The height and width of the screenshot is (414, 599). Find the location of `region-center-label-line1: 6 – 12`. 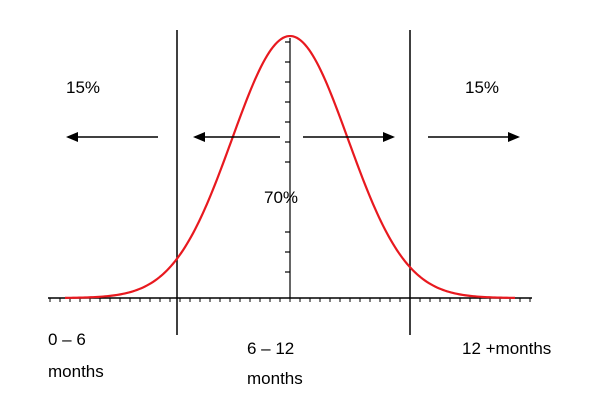

region-center-label-line1: 6 – 12 is located at coordinates (271, 348).